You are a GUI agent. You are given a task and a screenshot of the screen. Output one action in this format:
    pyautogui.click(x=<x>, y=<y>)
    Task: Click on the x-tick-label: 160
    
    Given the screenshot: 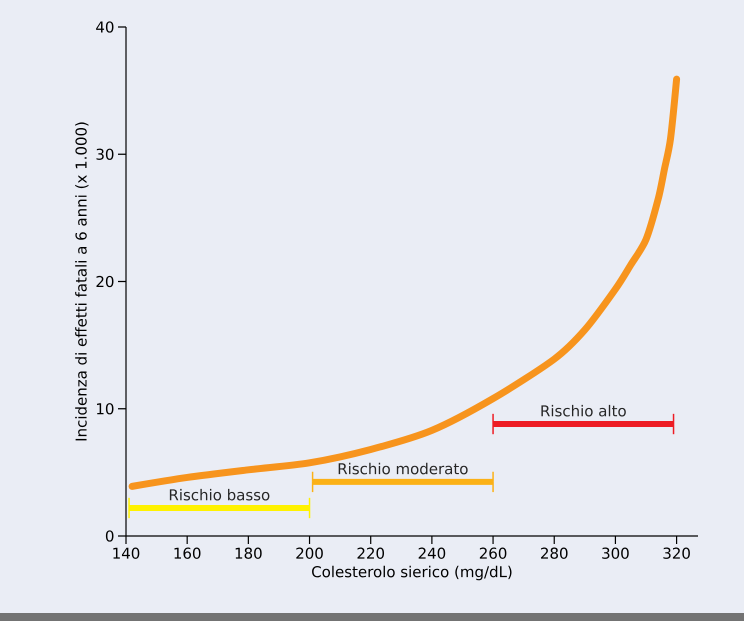 What is the action you would take?
    pyautogui.click(x=187, y=553)
    